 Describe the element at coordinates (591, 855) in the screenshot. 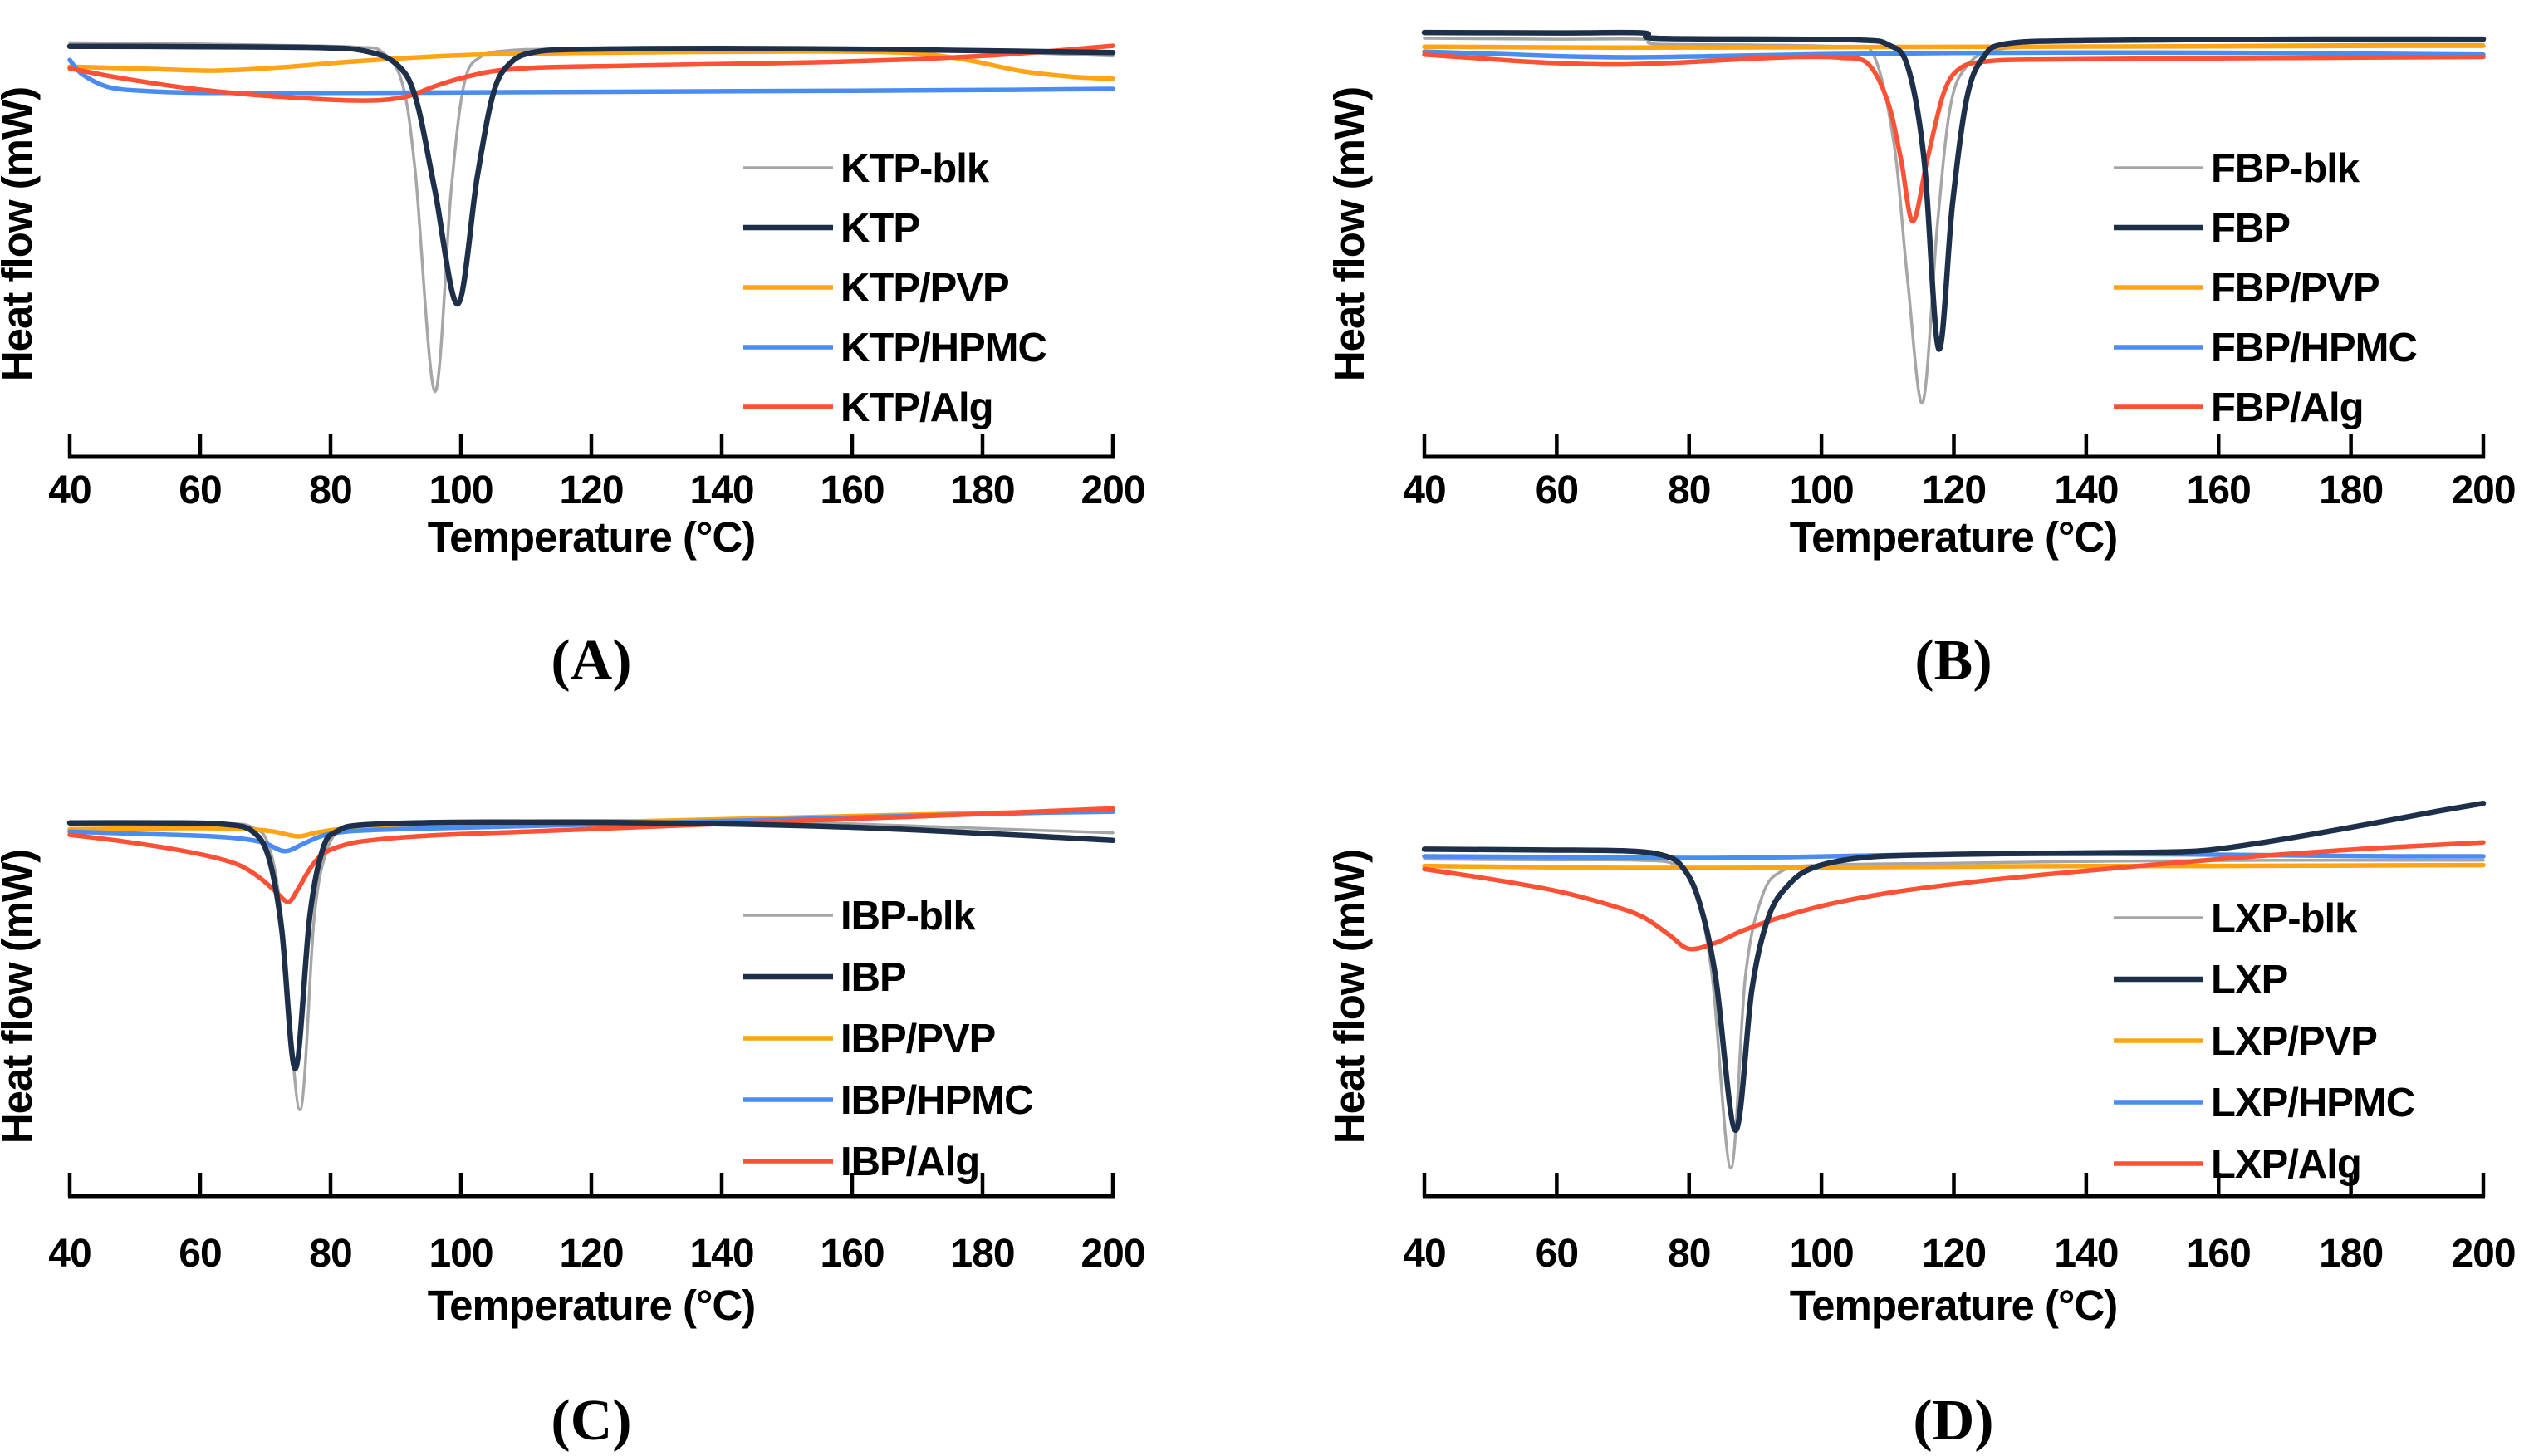

I see `curve-ibp-alg` at that location.